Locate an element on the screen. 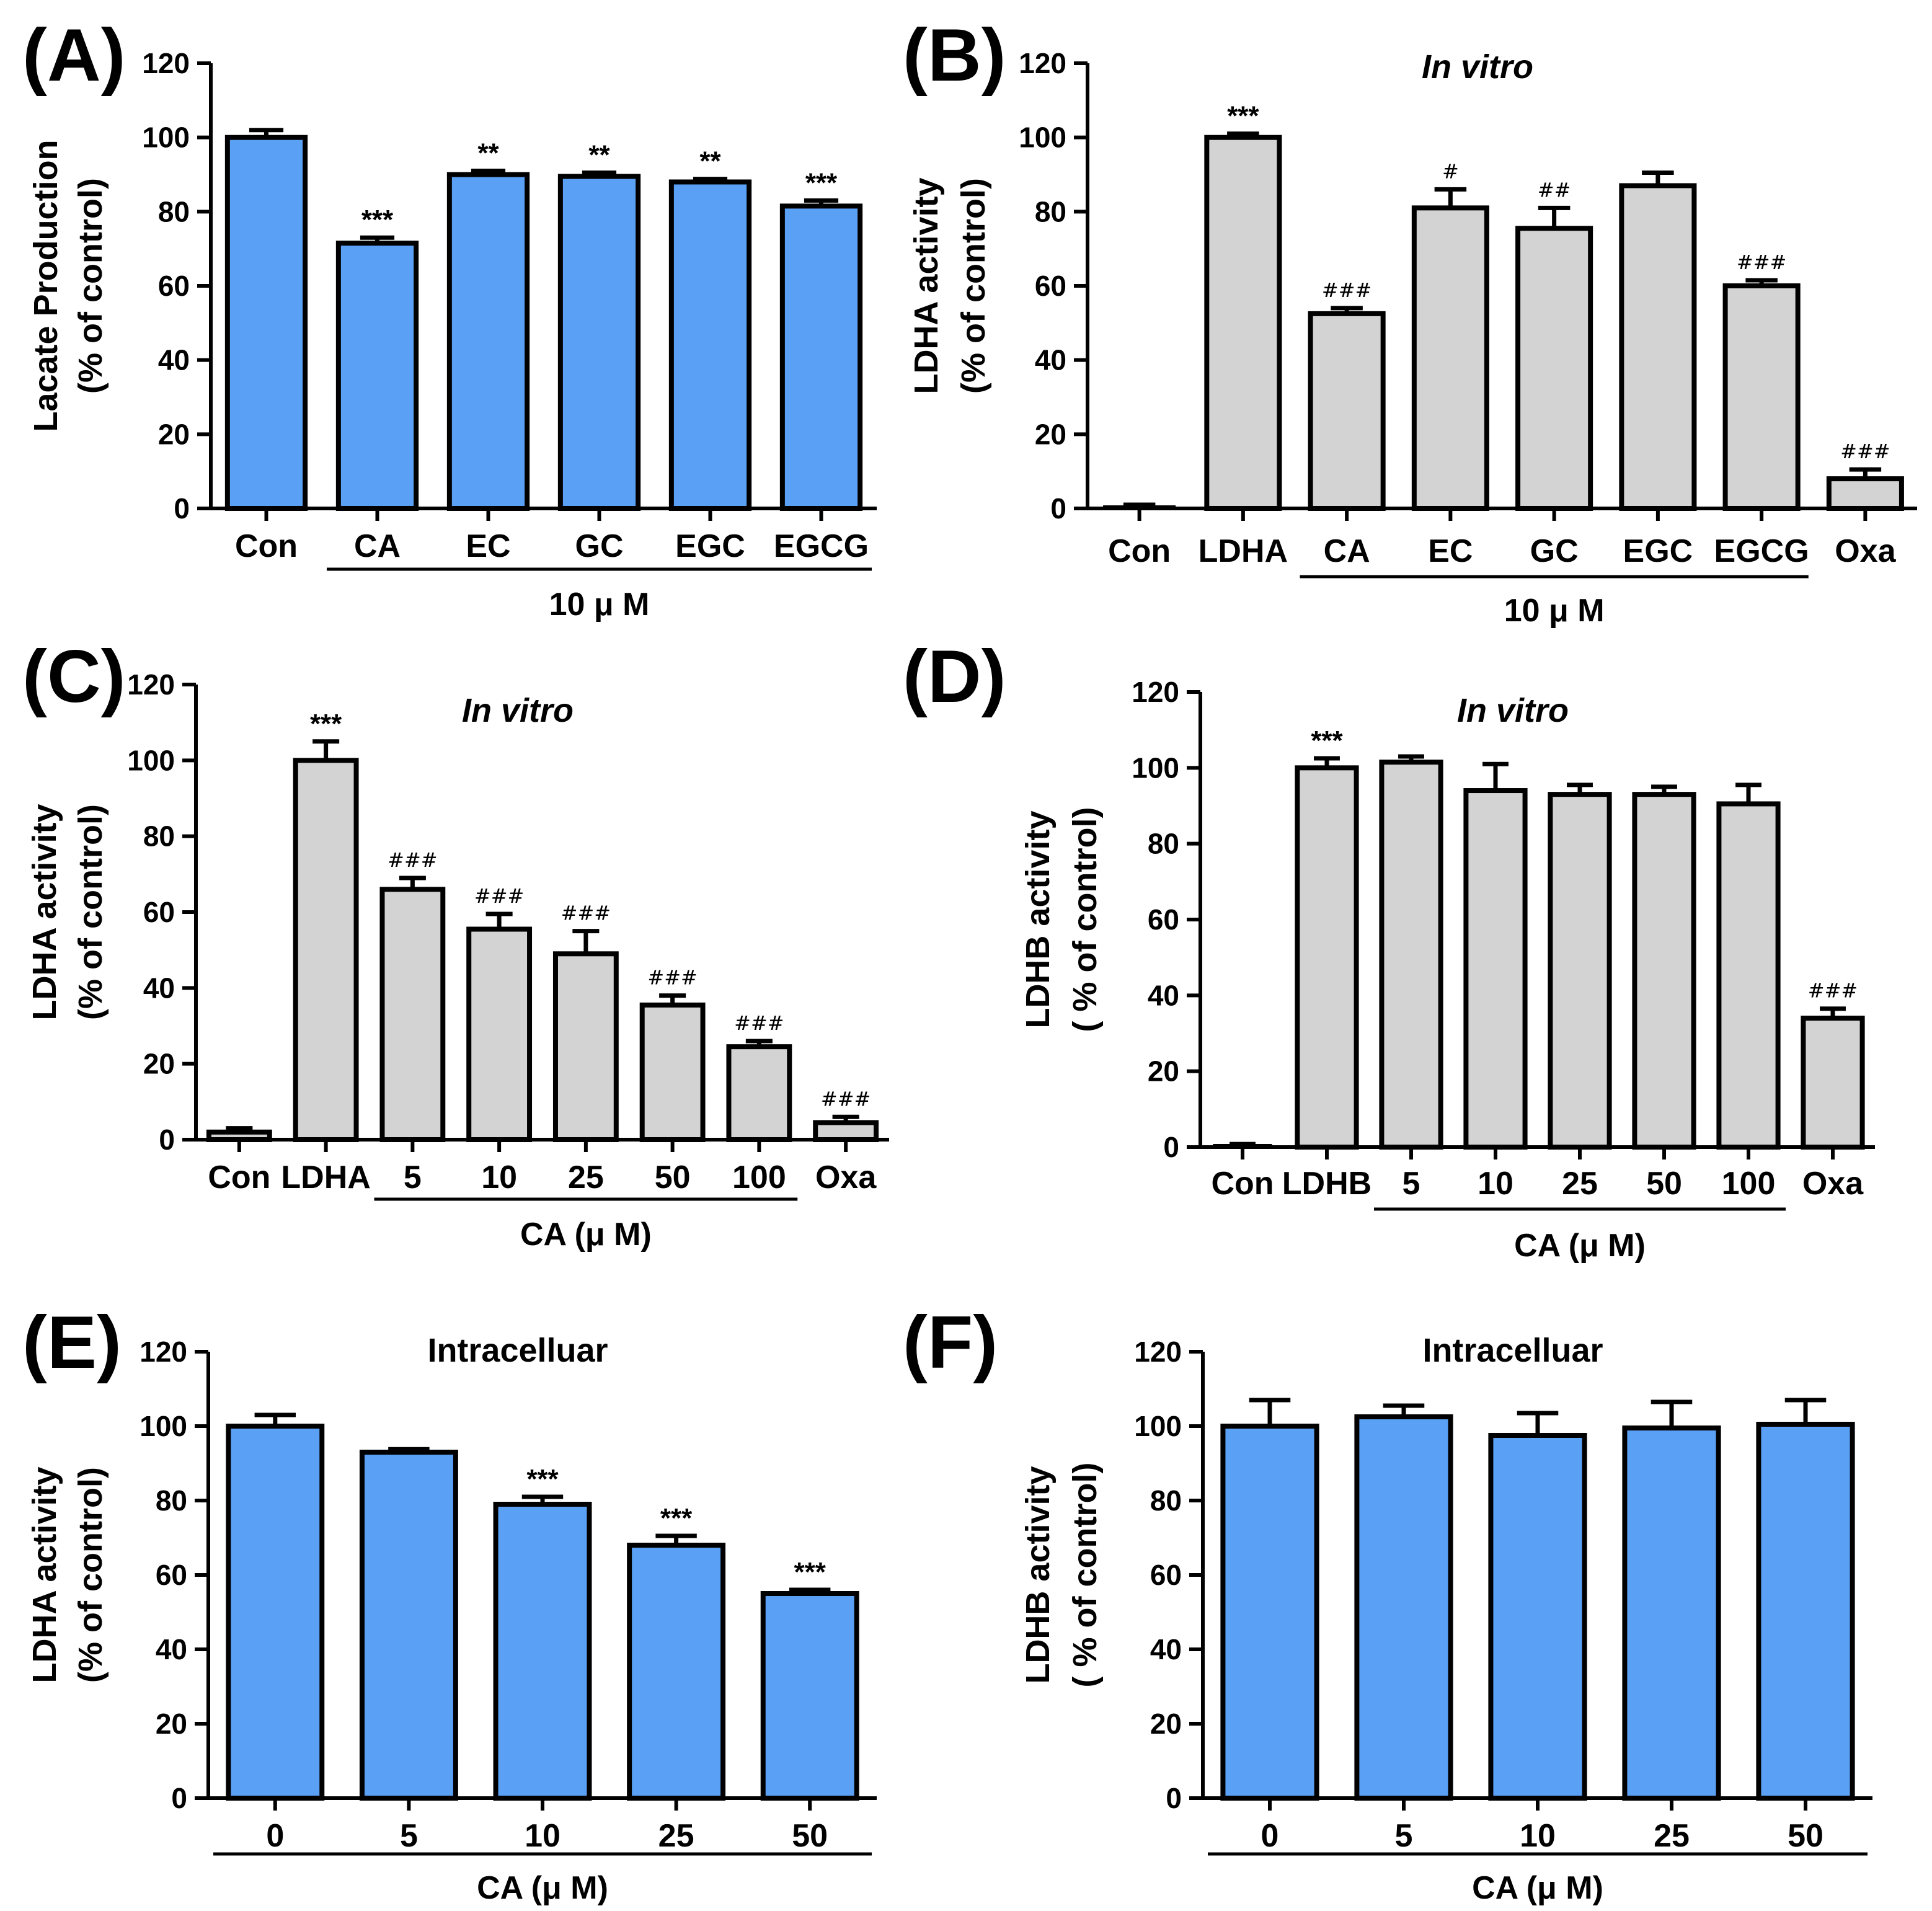 This screenshot has width=1932, height=1911. category-label: CA is located at coordinates (1347, 551).